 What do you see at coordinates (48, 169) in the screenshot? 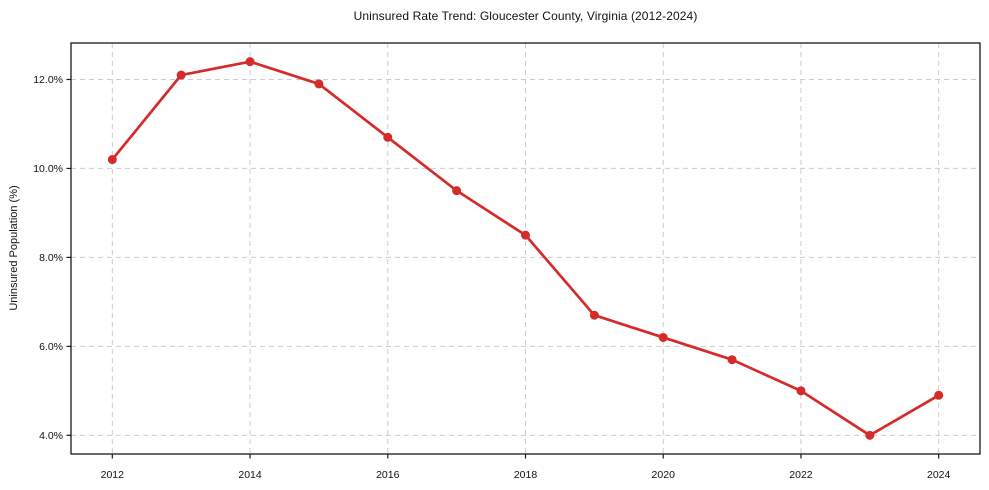
I see `y-tick-label: 10.0%` at bounding box center [48, 169].